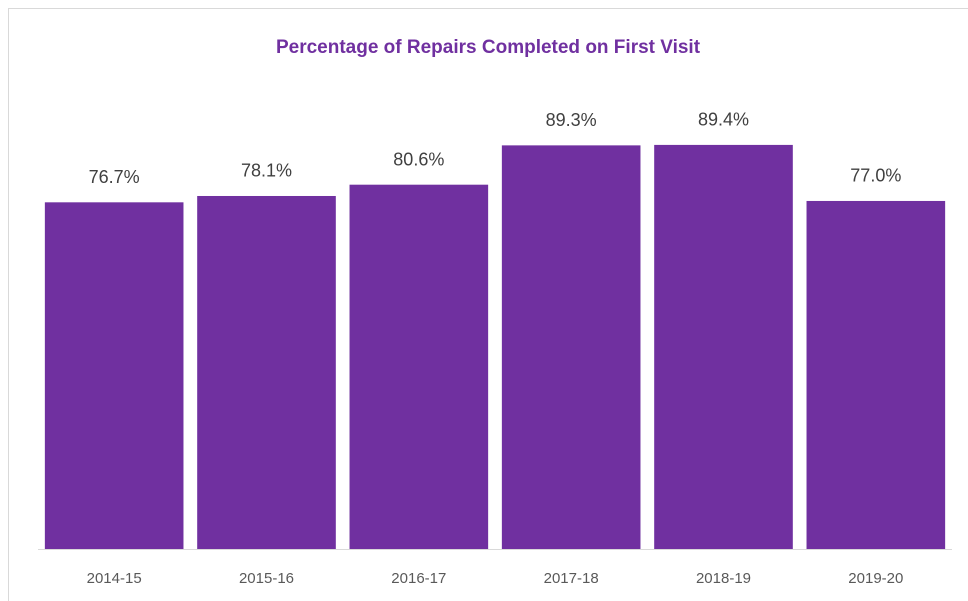  I want to click on x-tick-label: 2017-18, so click(571, 578).